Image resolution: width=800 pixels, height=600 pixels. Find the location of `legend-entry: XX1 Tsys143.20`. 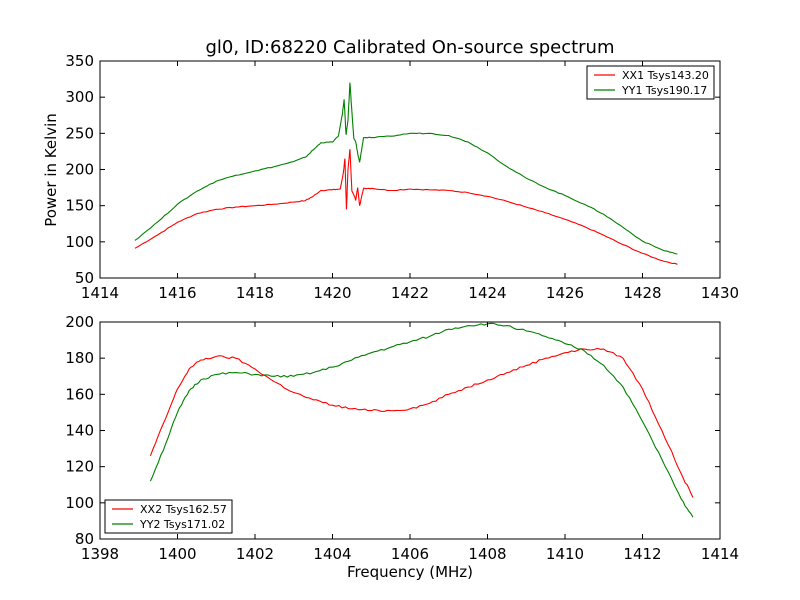

legend-entry: XX1 Tsys143.20 is located at coordinates (665, 75).